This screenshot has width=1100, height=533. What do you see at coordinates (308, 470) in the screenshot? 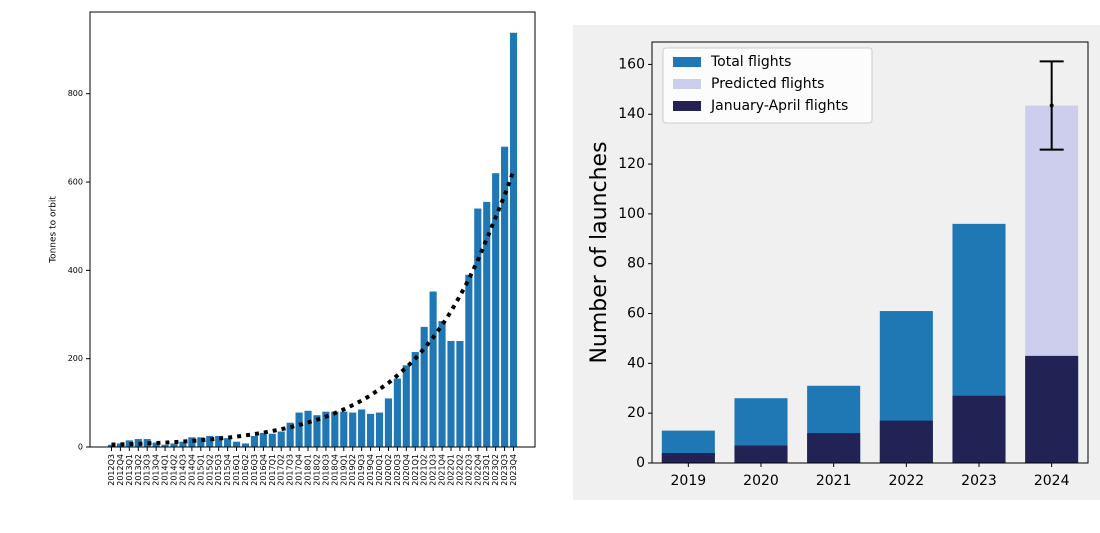
I see `x-tick-label: 2018Q1` at bounding box center [308, 470].